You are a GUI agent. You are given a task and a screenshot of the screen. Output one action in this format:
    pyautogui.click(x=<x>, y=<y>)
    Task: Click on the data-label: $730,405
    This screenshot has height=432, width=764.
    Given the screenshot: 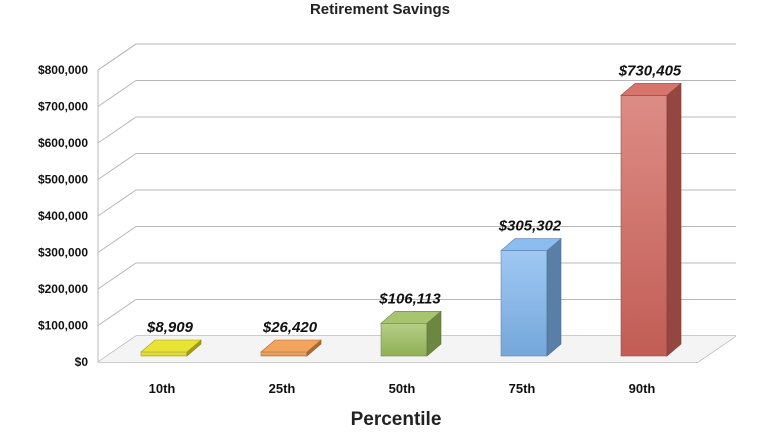 What is the action you would take?
    pyautogui.click(x=650, y=70)
    